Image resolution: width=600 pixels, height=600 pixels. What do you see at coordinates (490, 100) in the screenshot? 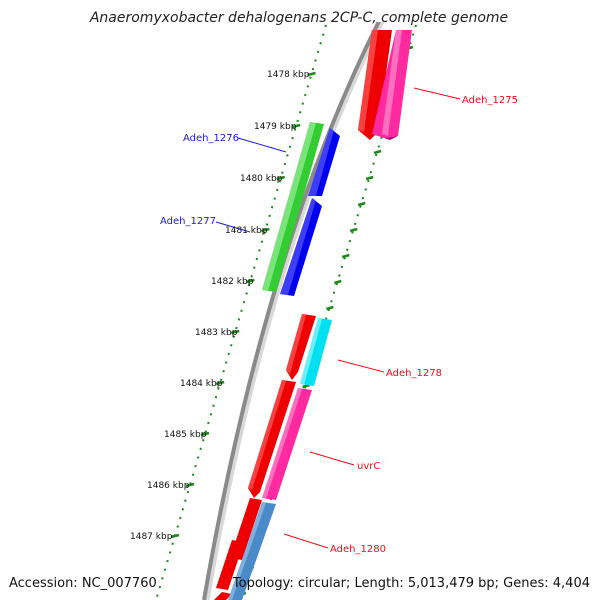
I see `gene-label-adeh-1275: Adeh_1275` at bounding box center [490, 100].